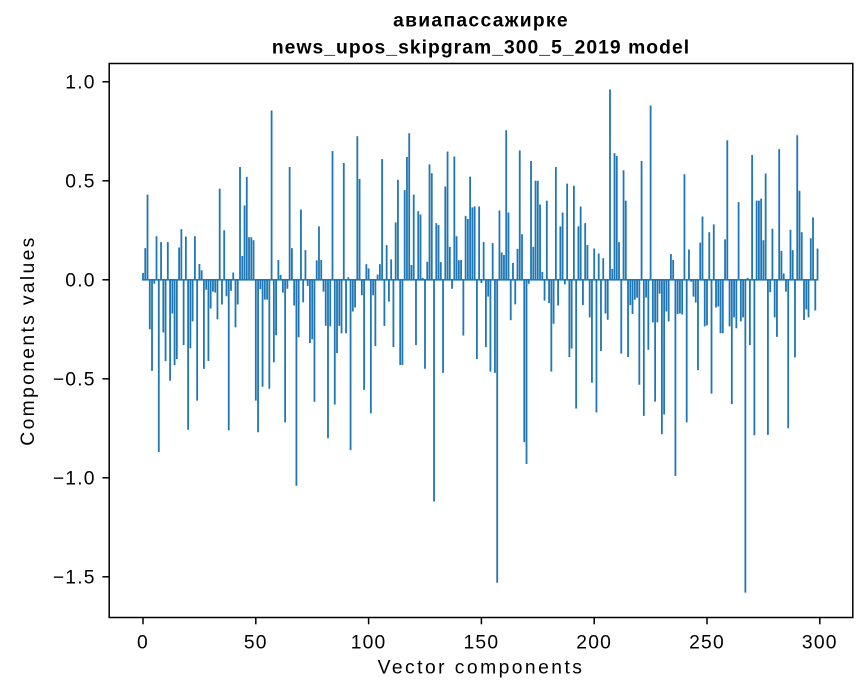 The height and width of the screenshot is (696, 867). Describe the element at coordinates (28, 340) in the screenshot. I see `svg-text: Components values` at that location.